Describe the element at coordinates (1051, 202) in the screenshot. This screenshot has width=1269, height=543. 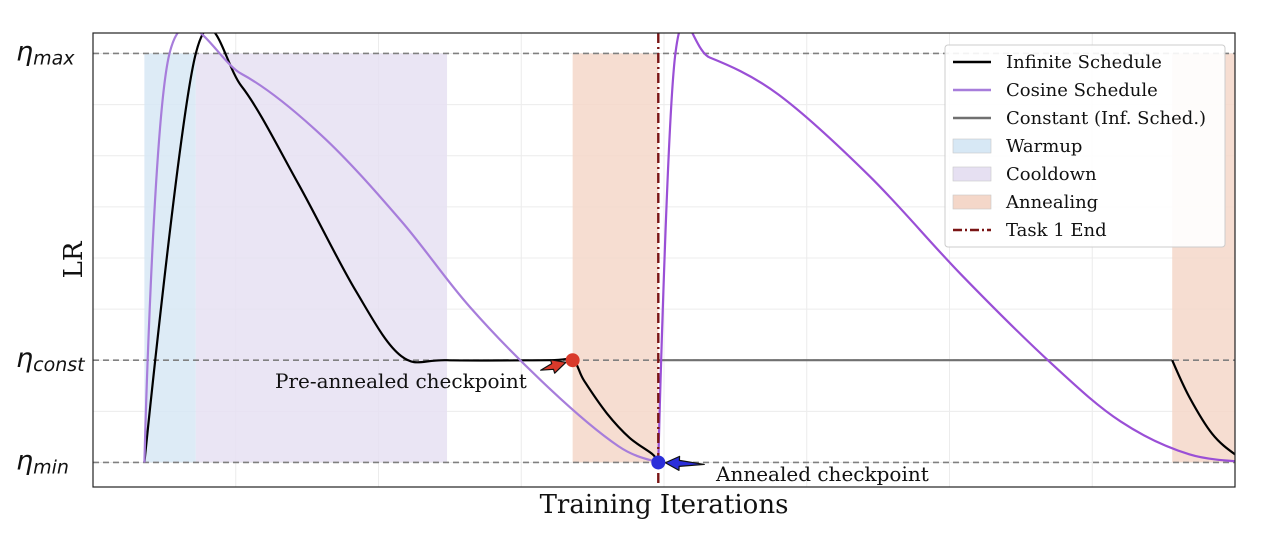
I see `legend-label: Annealing` at that location.